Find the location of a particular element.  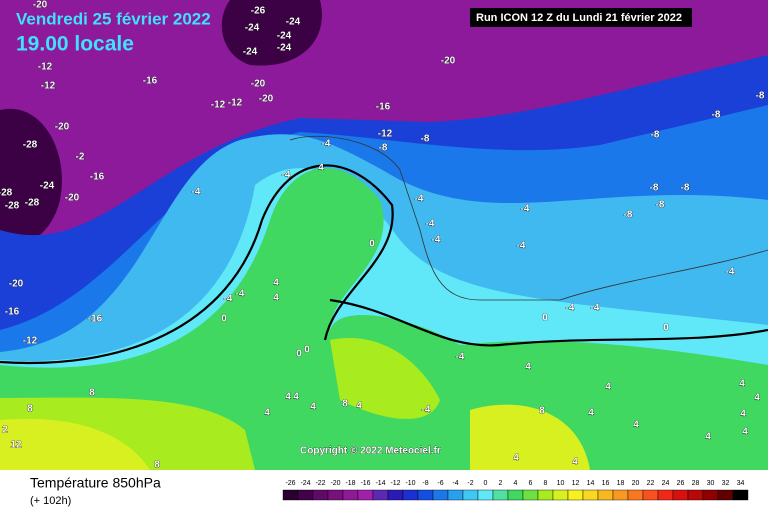

scale-label: 20 is located at coordinates (636, 483).